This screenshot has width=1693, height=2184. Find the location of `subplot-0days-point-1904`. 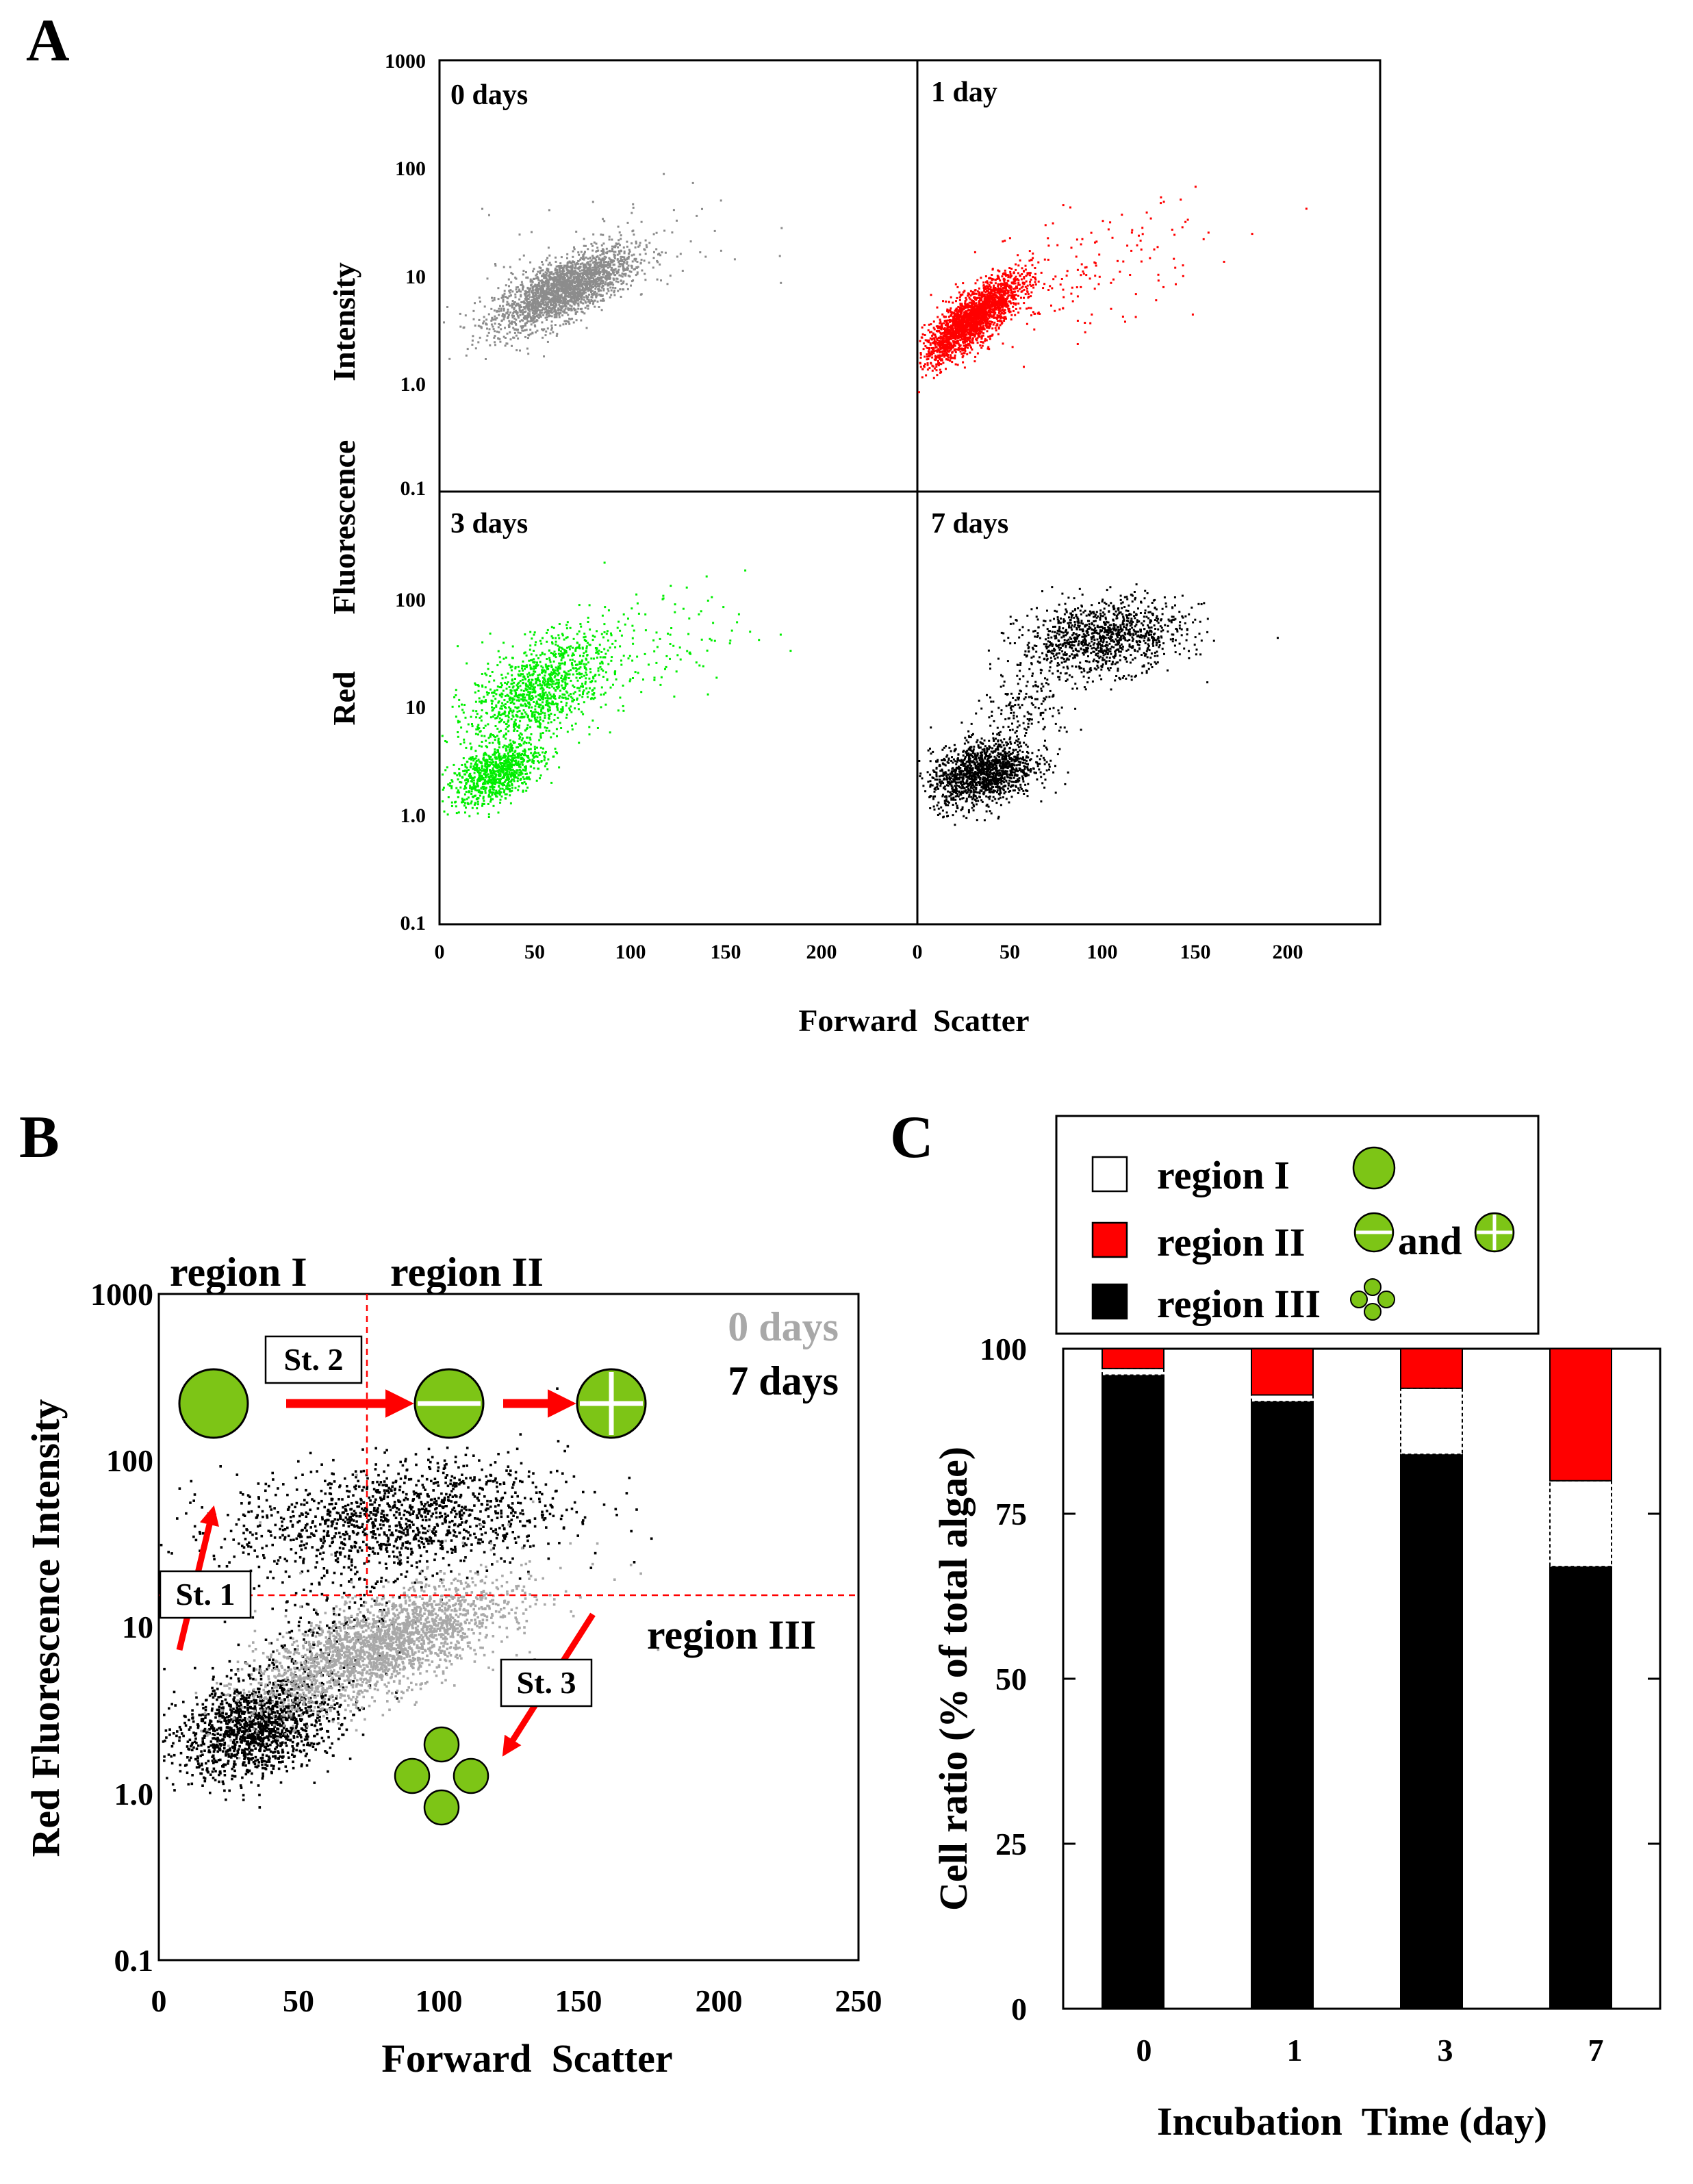

subplot-0days-point-1904 is located at coordinates (584, 281).